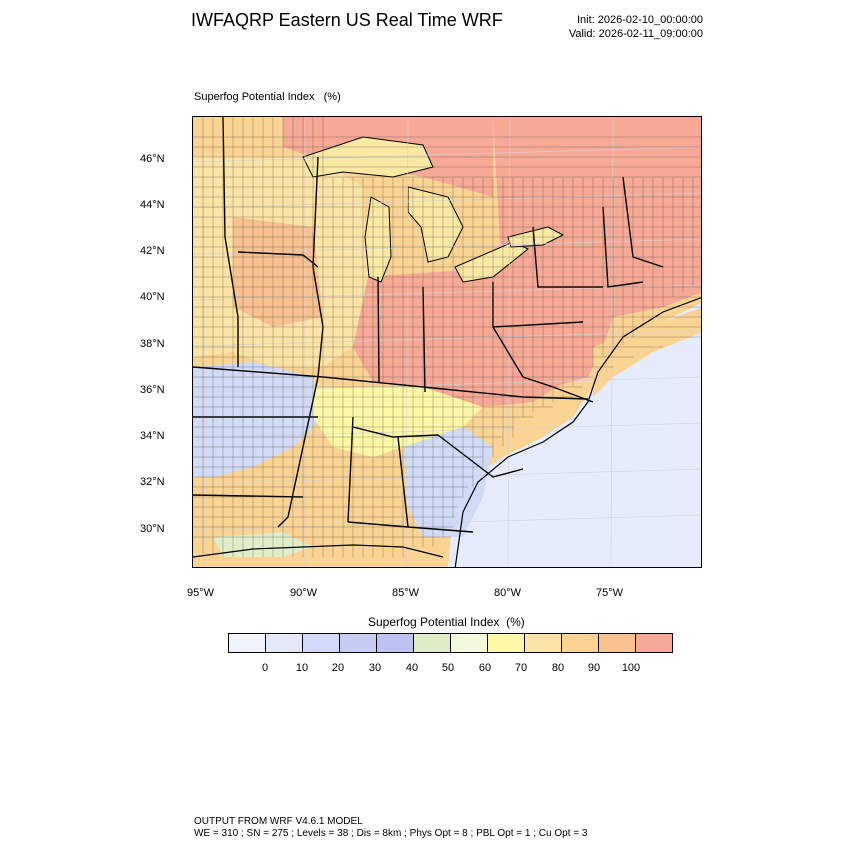  What do you see at coordinates (577, 432) in the screenshot?
I see `coastline` at bounding box center [577, 432].